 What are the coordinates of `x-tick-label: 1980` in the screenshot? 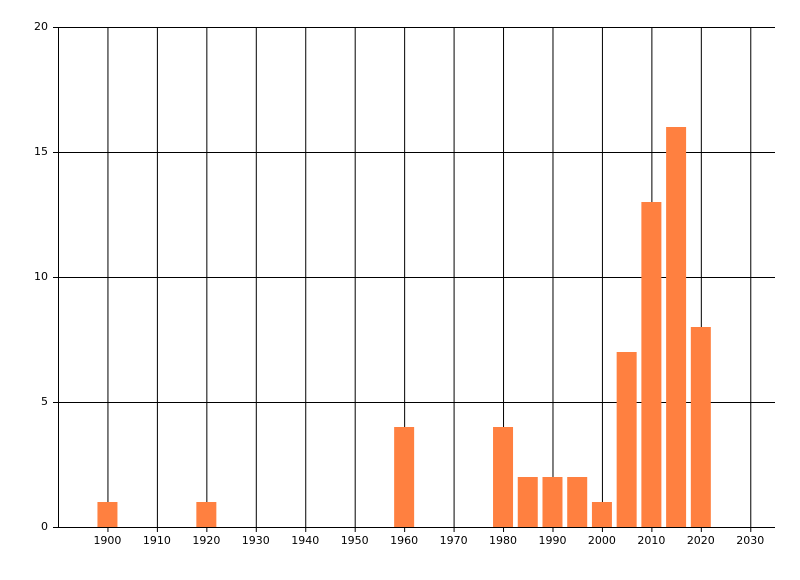 It's located at (503, 540).